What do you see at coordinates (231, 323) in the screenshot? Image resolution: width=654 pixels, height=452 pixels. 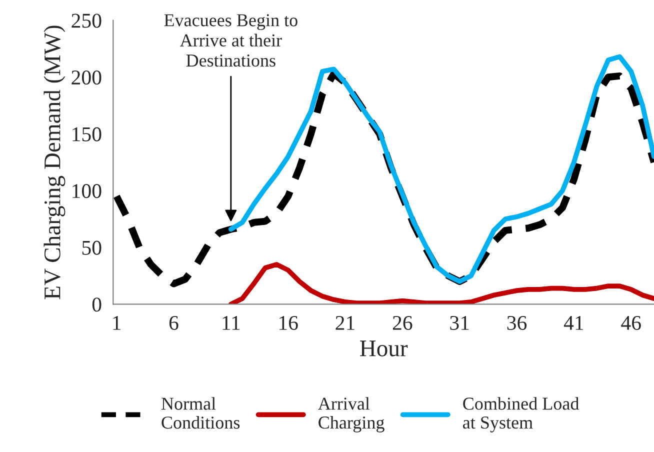 I see `x-tick-label: 11` at bounding box center [231, 323].